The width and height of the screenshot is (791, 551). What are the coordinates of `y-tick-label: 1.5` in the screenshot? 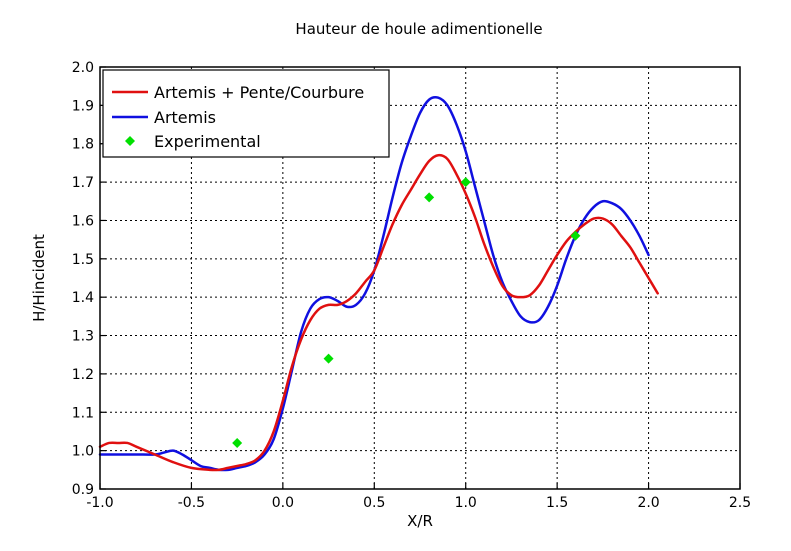 It's located at (83, 260).